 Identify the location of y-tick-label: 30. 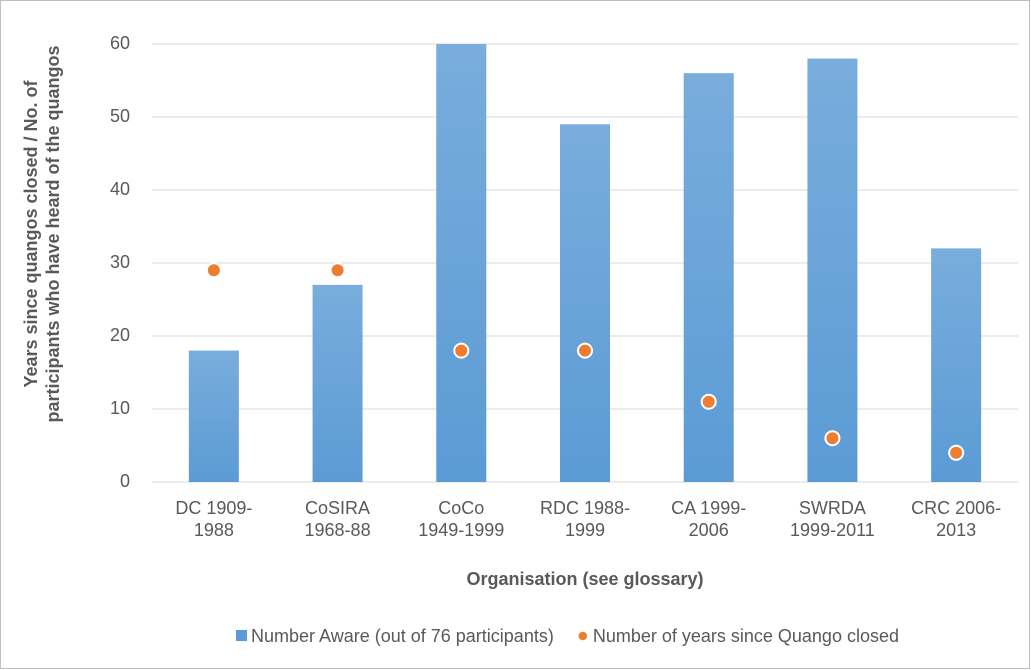
(120, 262).